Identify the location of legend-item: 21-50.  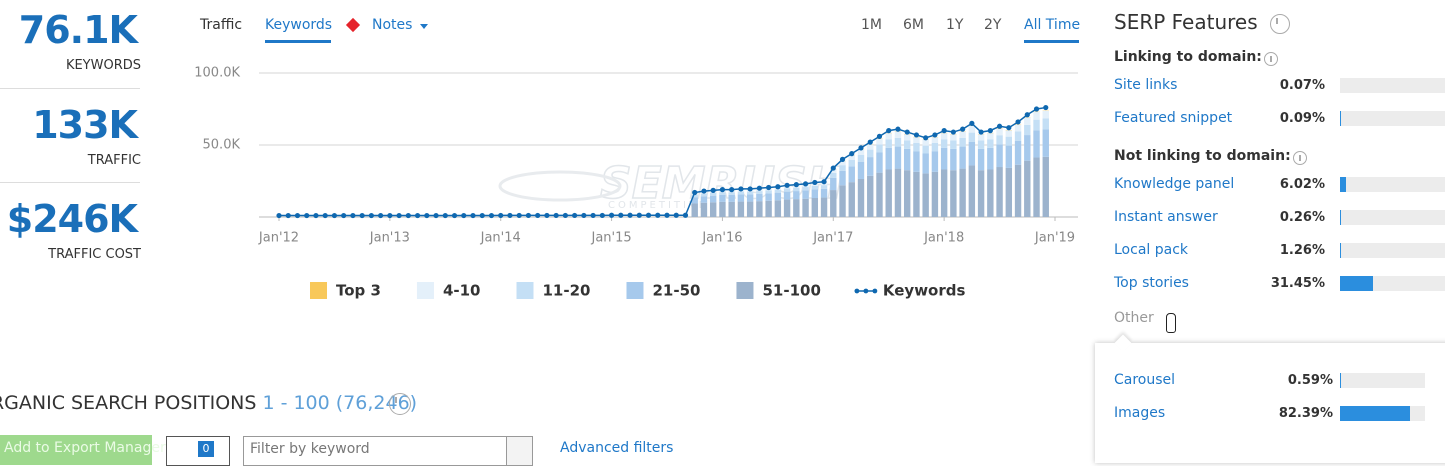
(663, 291).